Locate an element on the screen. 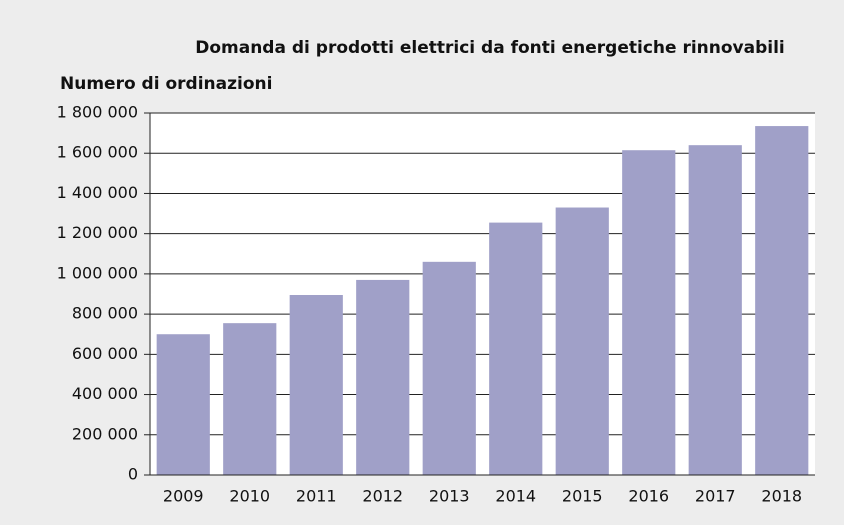 The width and height of the screenshot is (844, 525). x-tick-label: 2017 is located at coordinates (715, 496).